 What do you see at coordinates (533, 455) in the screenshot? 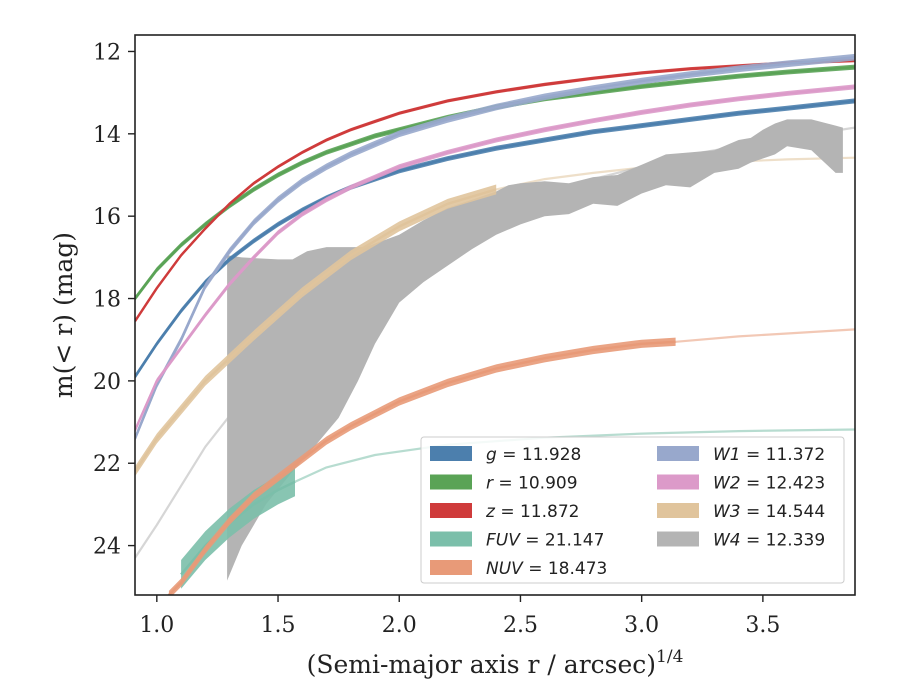
I see `legend-label-g: g = 11.928` at bounding box center [533, 455].